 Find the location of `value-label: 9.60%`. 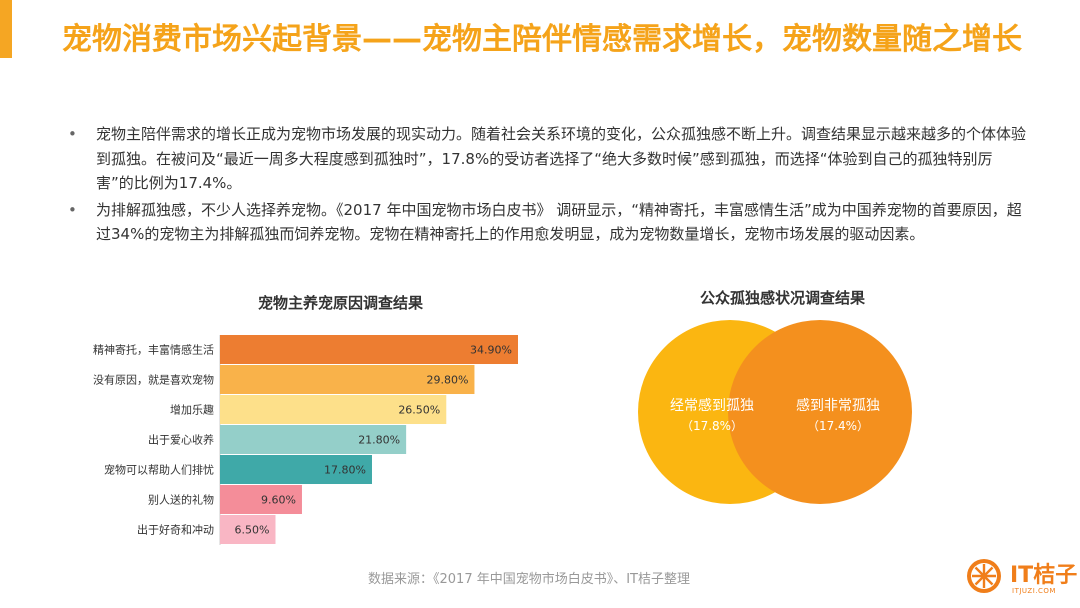

value-label: 9.60% is located at coordinates (278, 500).